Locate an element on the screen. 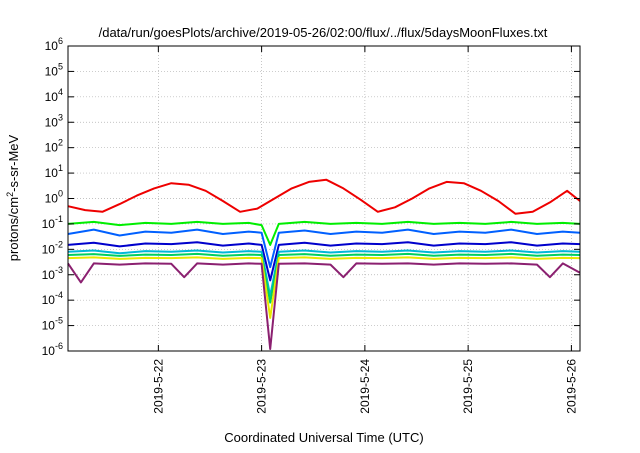 Image resolution: width=640 pixels, height=453 pixels. y-tick-exponent: 2 is located at coordinates (60, 143).